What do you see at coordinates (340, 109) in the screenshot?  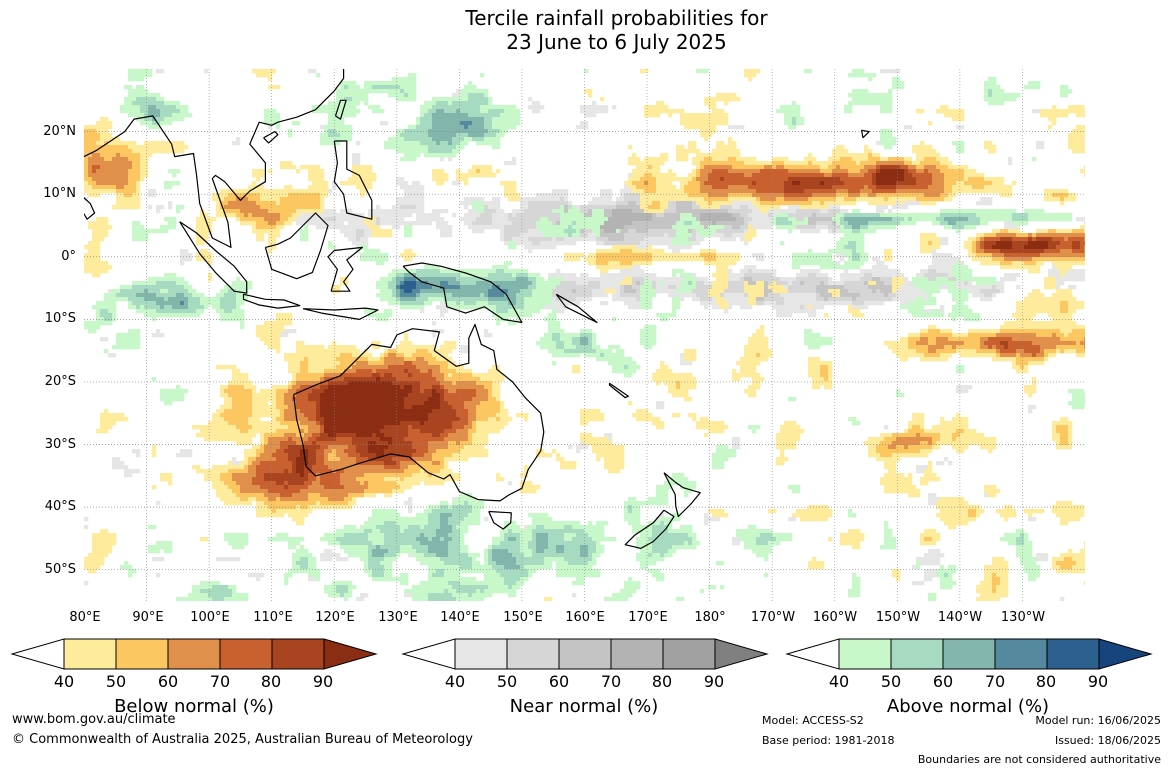 I see `taiwan-coast` at bounding box center [340, 109].